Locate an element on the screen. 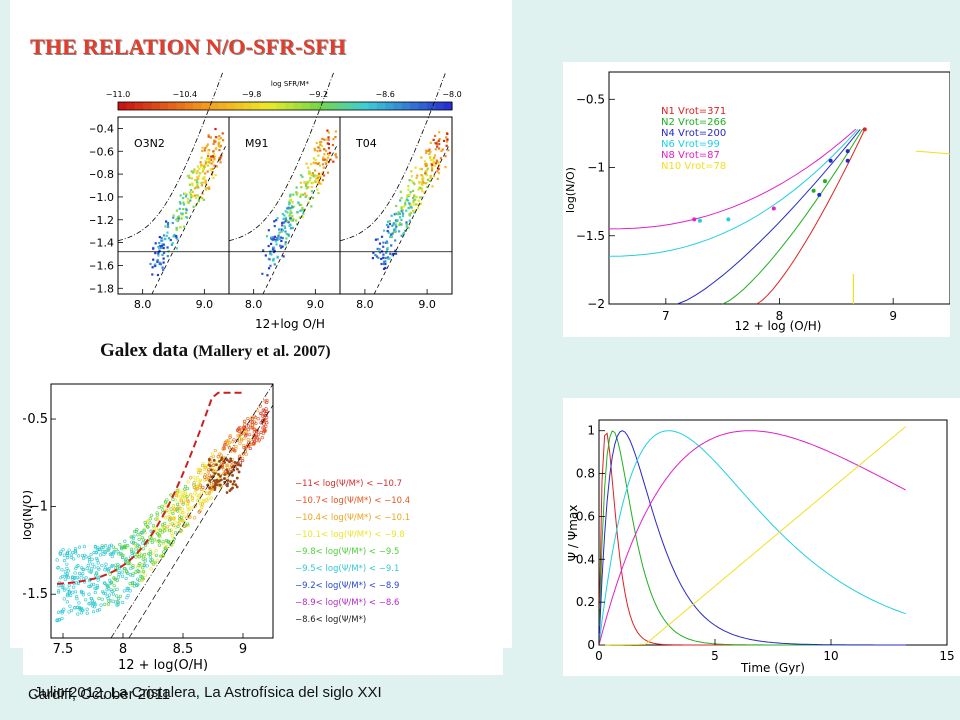  panel-label: T04 is located at coordinates (366, 143).